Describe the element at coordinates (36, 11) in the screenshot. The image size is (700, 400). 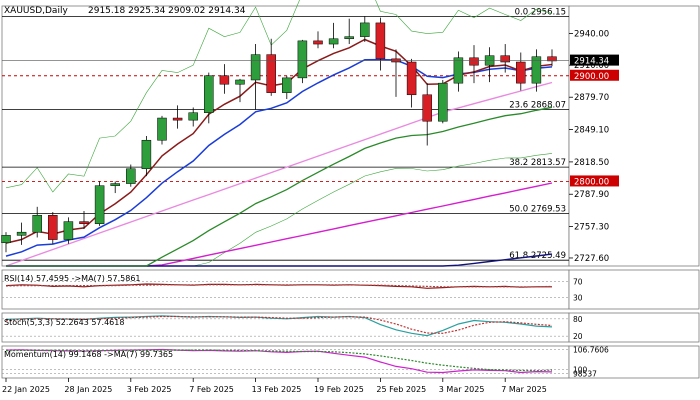
I see `symbol-label: XAUUSD,Daily` at that location.